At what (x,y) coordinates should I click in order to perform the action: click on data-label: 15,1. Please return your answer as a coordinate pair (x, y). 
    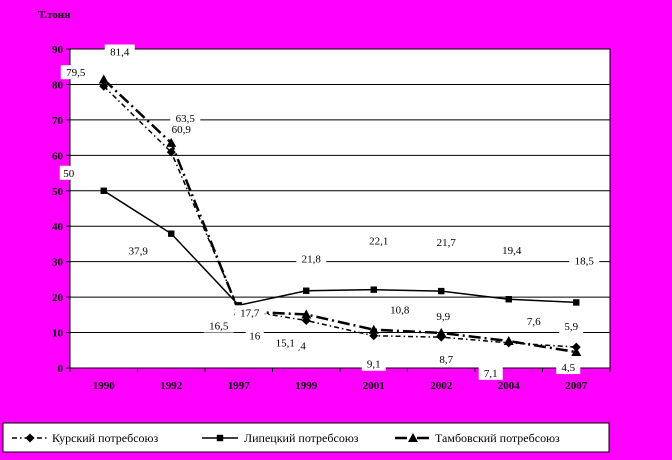
    Looking at the image, I should click on (285, 343).